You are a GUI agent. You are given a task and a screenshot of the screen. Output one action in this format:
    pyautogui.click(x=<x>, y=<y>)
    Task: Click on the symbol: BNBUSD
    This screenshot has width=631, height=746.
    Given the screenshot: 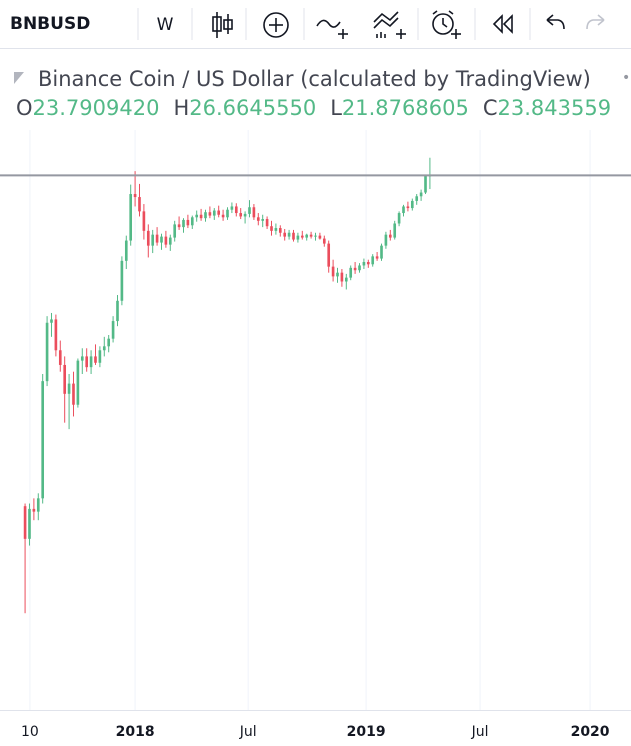 What is the action you would take?
    pyautogui.click(x=50, y=24)
    